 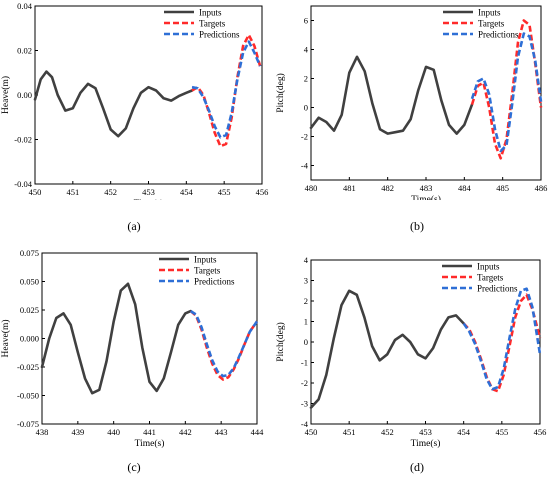 I want to click on y-tick-label: -0.04, so click(x=23, y=184).